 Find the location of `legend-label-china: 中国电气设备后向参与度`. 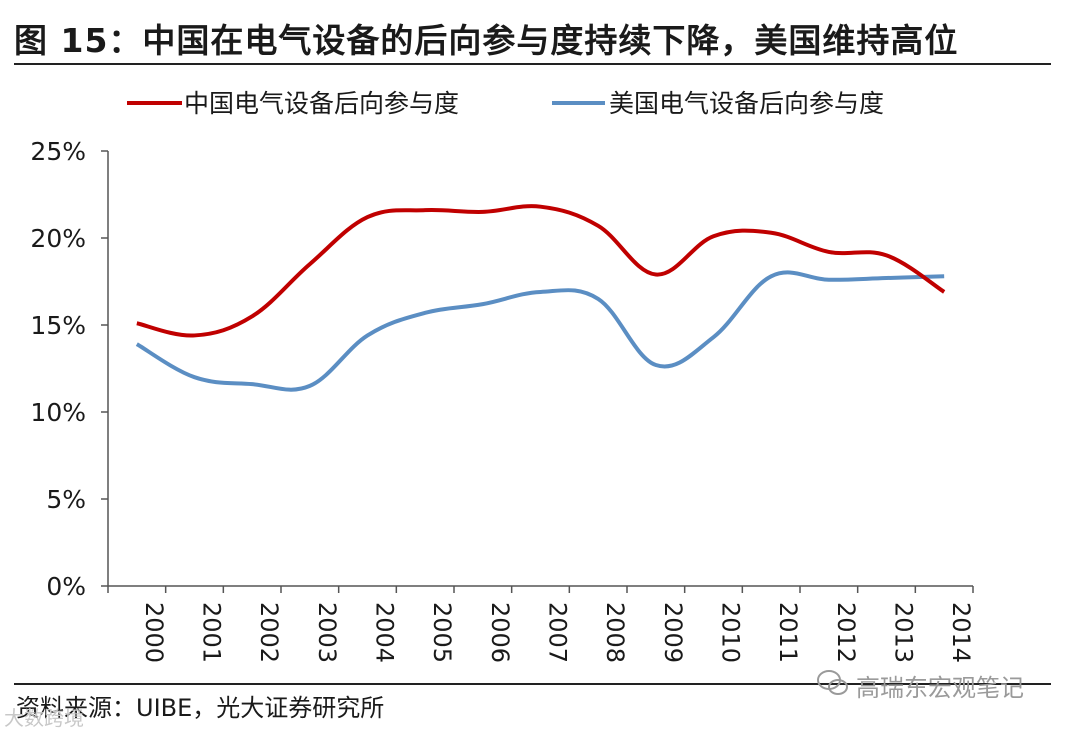

legend-label-china: 中国电气设备后向参与度 is located at coordinates (321, 103).